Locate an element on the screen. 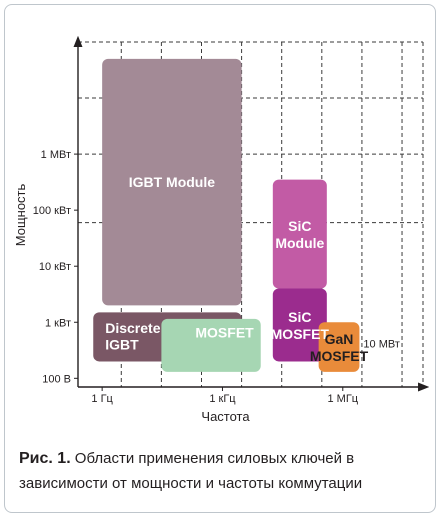 This screenshot has height=521, width=440. y-tick-label: 10 кВт is located at coordinates (55, 267).